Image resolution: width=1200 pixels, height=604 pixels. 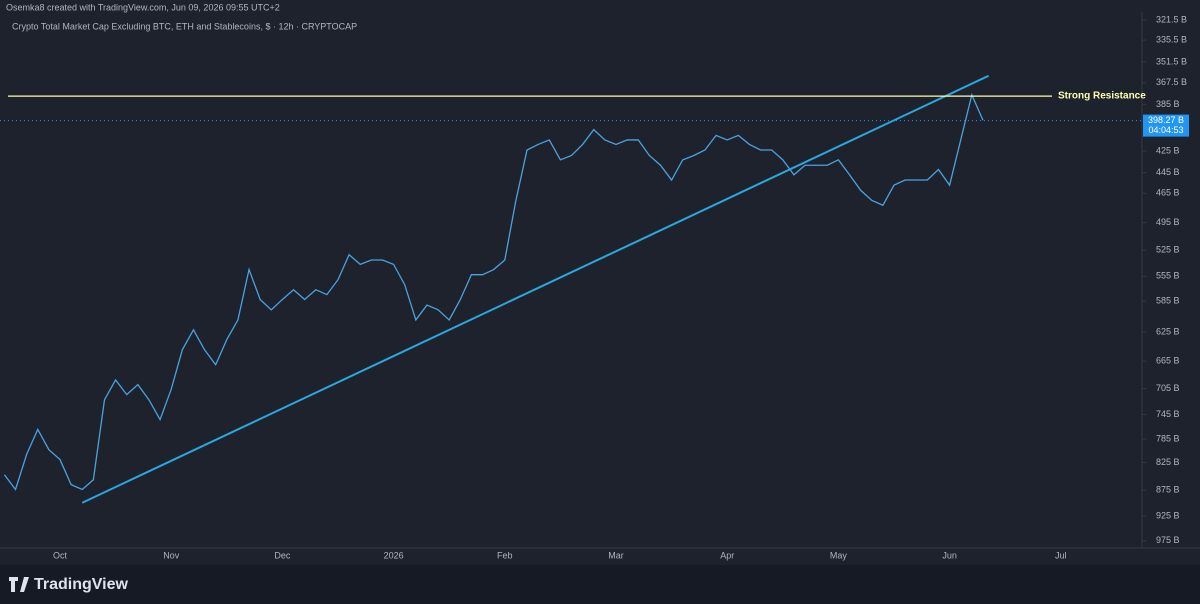 What do you see at coordinates (1168, 300) in the screenshot?
I see `y-tick-label: 585 B` at bounding box center [1168, 300].